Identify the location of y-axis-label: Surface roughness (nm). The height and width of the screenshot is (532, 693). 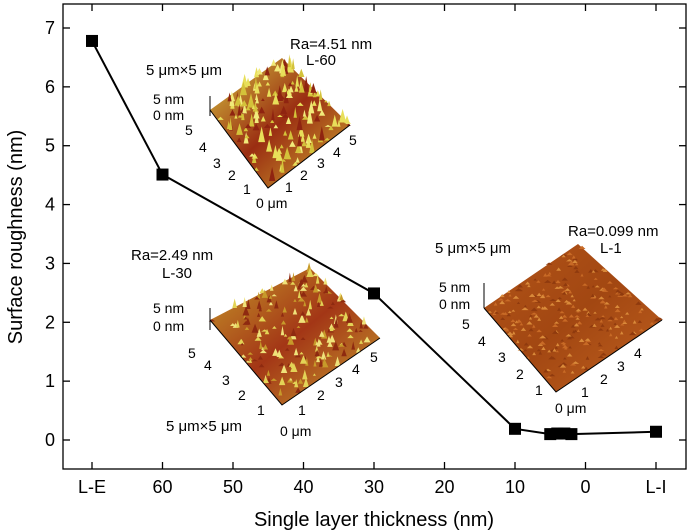
(16, 237).